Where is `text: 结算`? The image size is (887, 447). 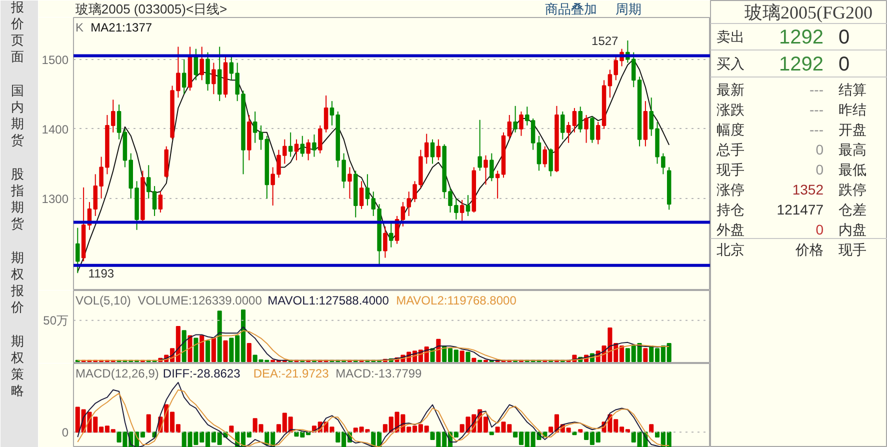
text: 结算 is located at coordinates (852, 90).